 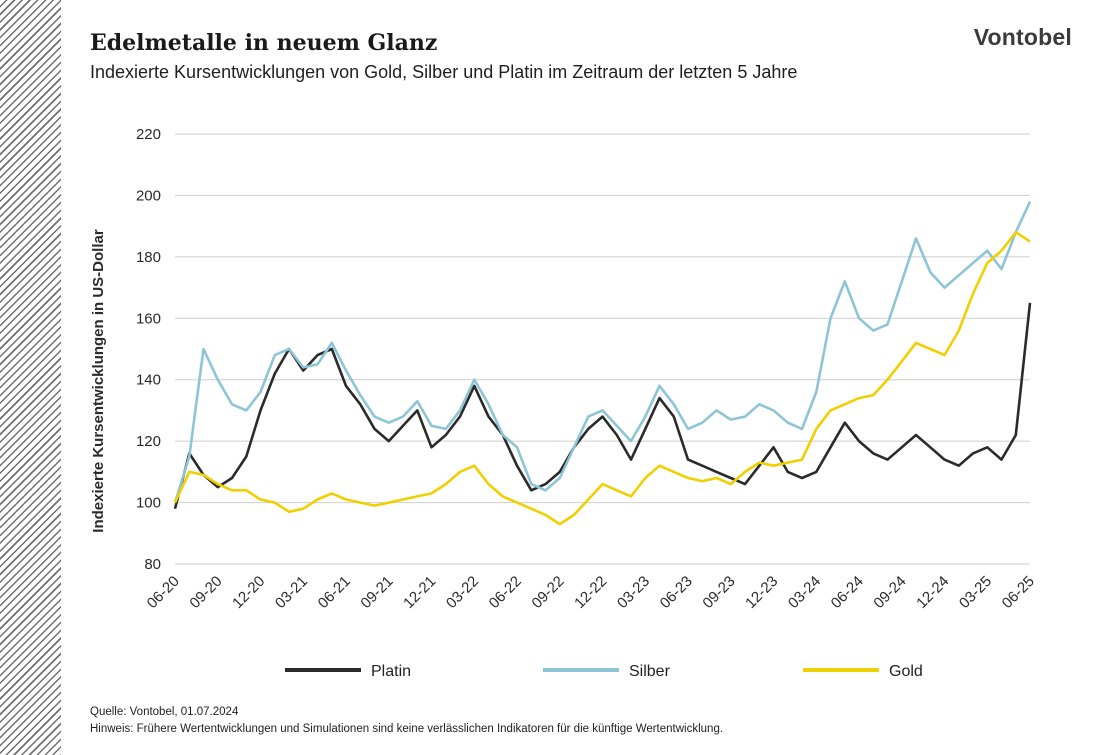 What do you see at coordinates (676, 592) in the screenshot?
I see `x-tick-label: 06-23` at bounding box center [676, 592].